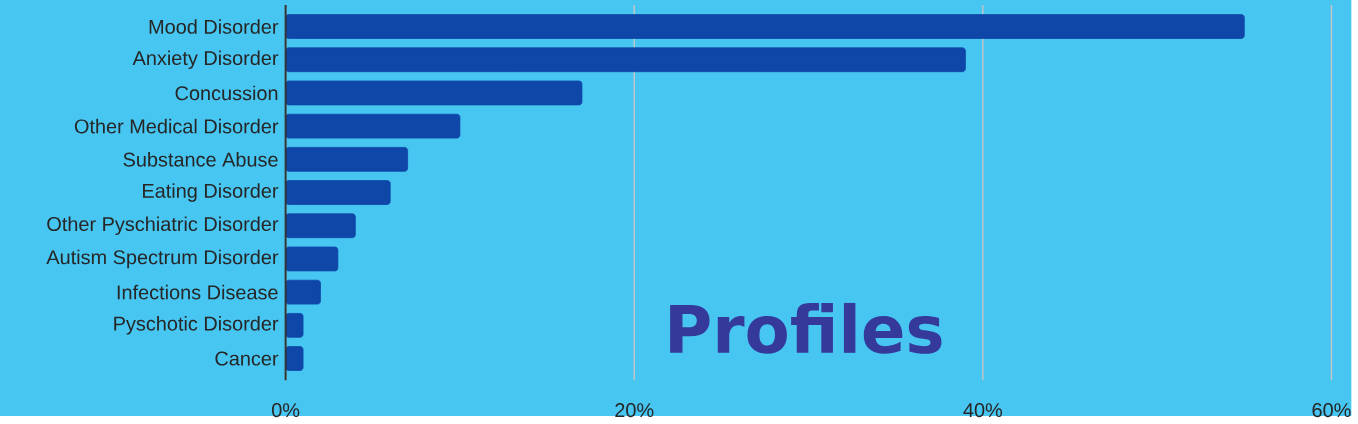 The width and height of the screenshot is (1358, 424). What do you see at coordinates (214, 26) in the screenshot?
I see `y-tick-label: Mood Disorder` at bounding box center [214, 26].